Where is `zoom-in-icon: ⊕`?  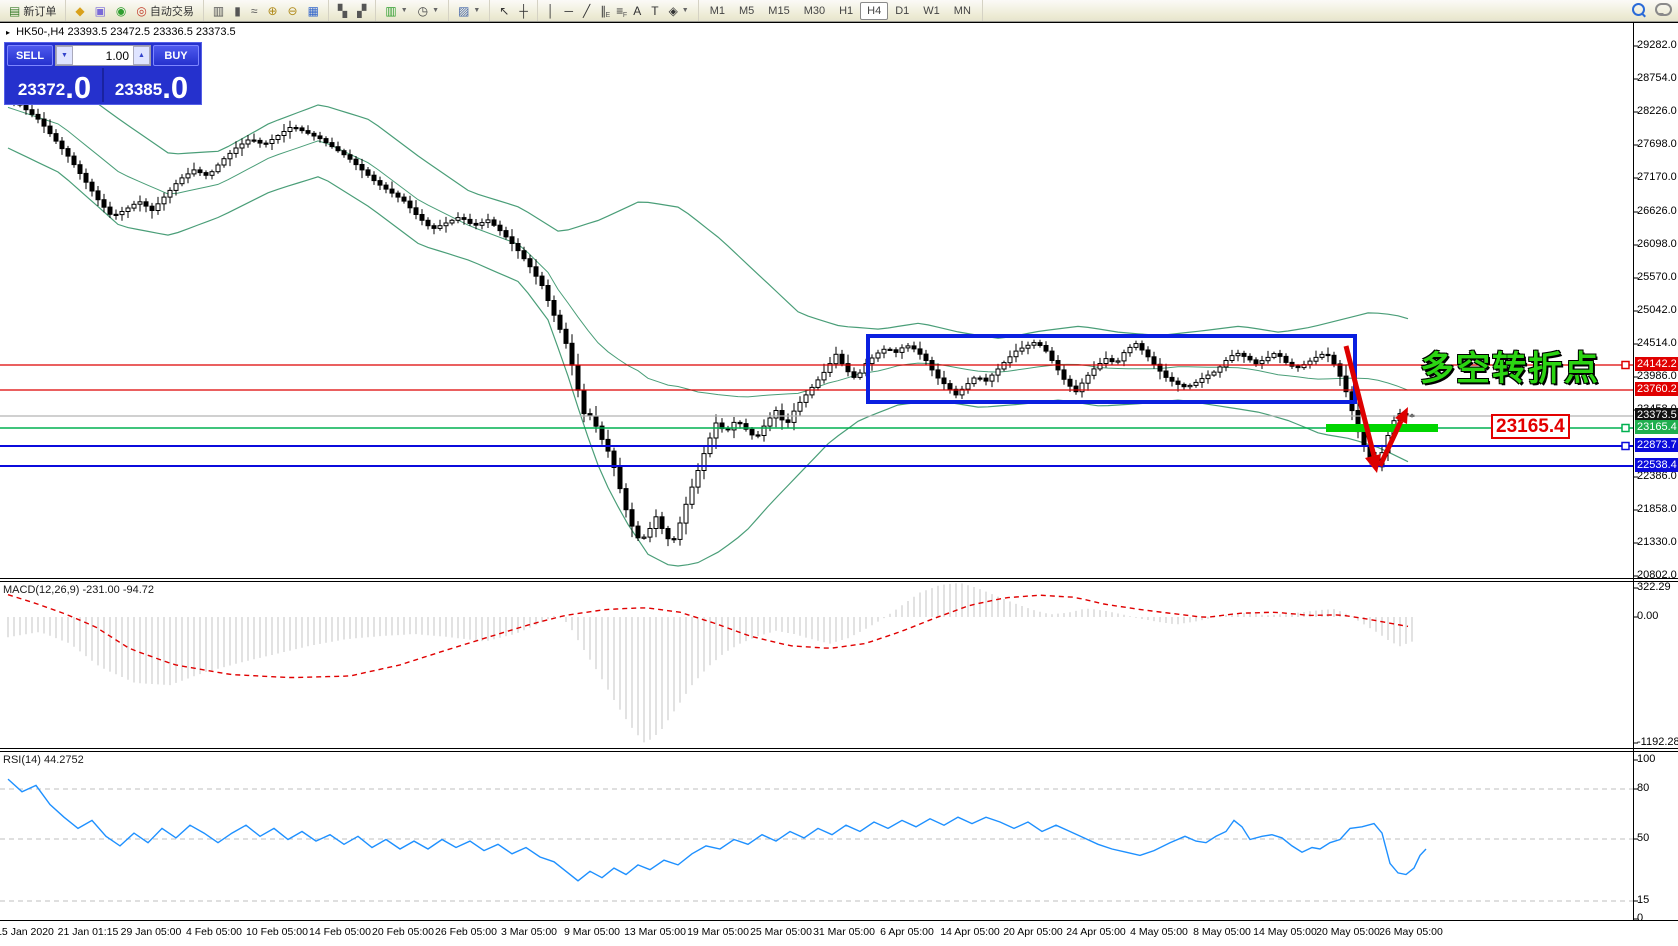 zoom-in-icon: ⊕ is located at coordinates (272, 10).